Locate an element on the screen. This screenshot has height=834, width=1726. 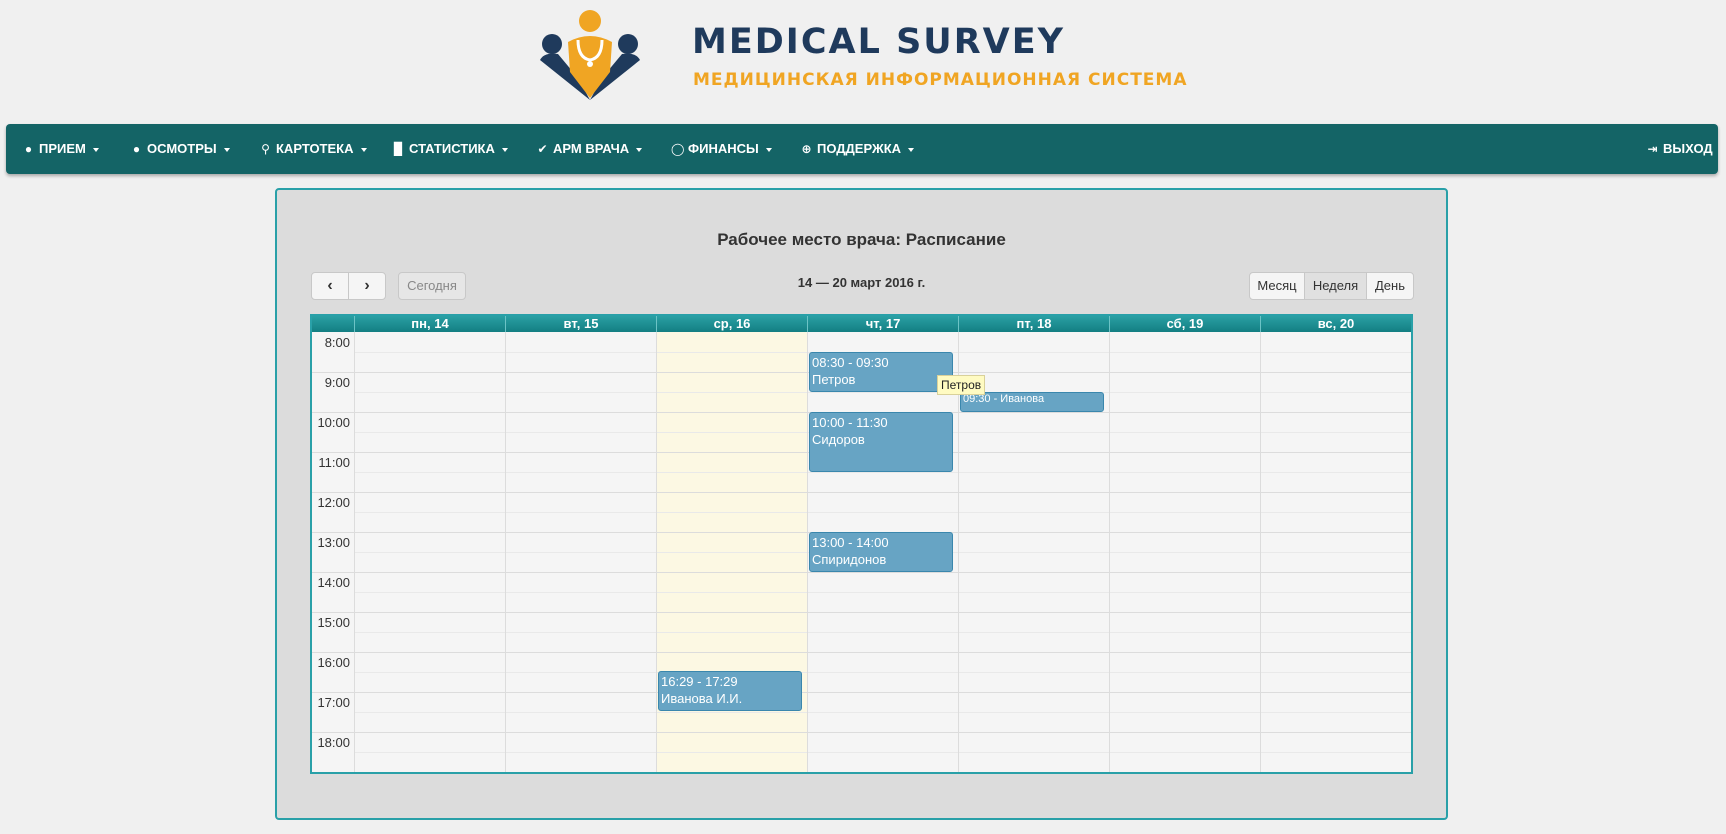
coin-icon: ◯ is located at coordinates (678, 149).